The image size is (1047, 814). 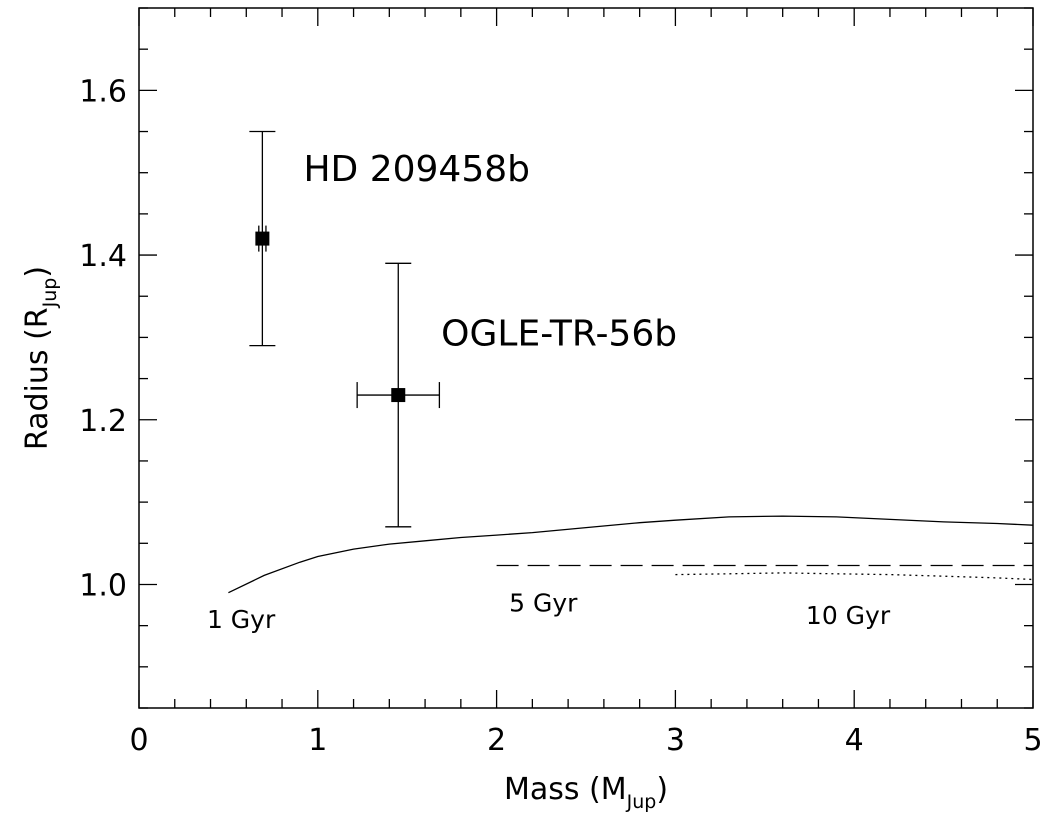 I want to click on planet-points, so click(x=345, y=329).